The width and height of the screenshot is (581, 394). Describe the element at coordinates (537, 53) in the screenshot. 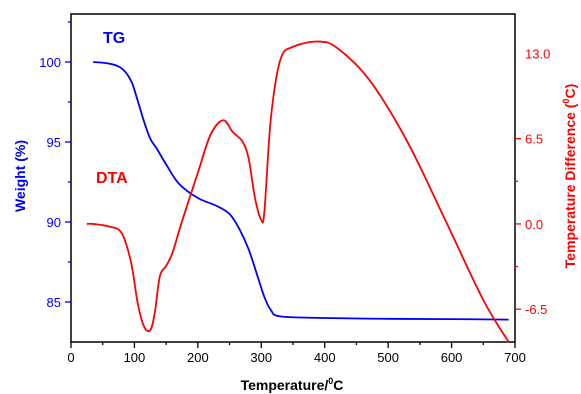

I see `y-right-tick-label: 13.0` at that location.